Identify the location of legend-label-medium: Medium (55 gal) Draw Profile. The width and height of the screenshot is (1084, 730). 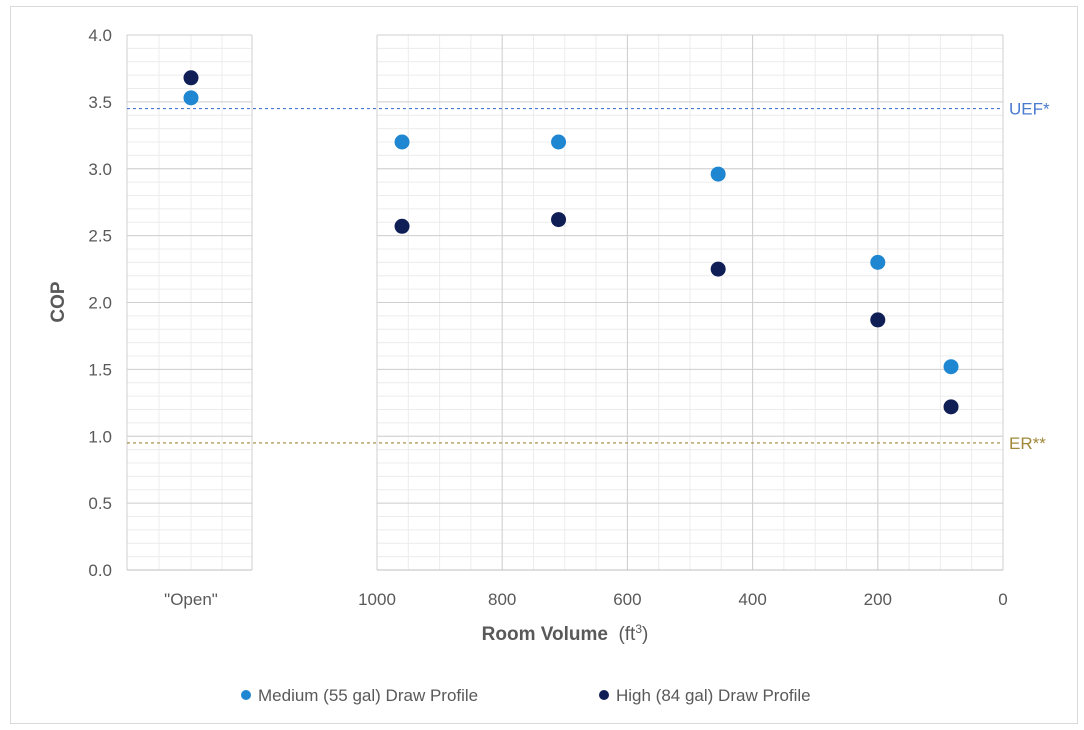
(368, 695).